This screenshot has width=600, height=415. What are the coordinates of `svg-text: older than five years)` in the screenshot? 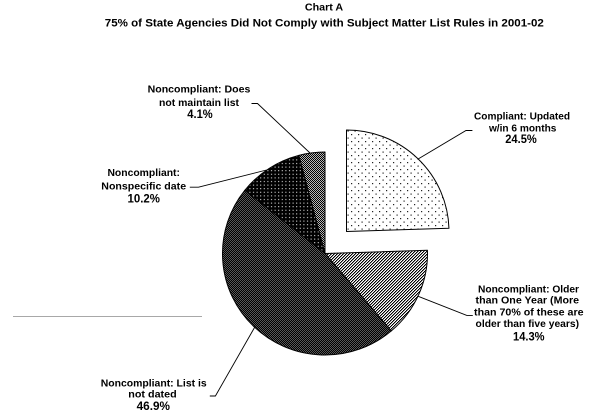 It's located at (528, 324).